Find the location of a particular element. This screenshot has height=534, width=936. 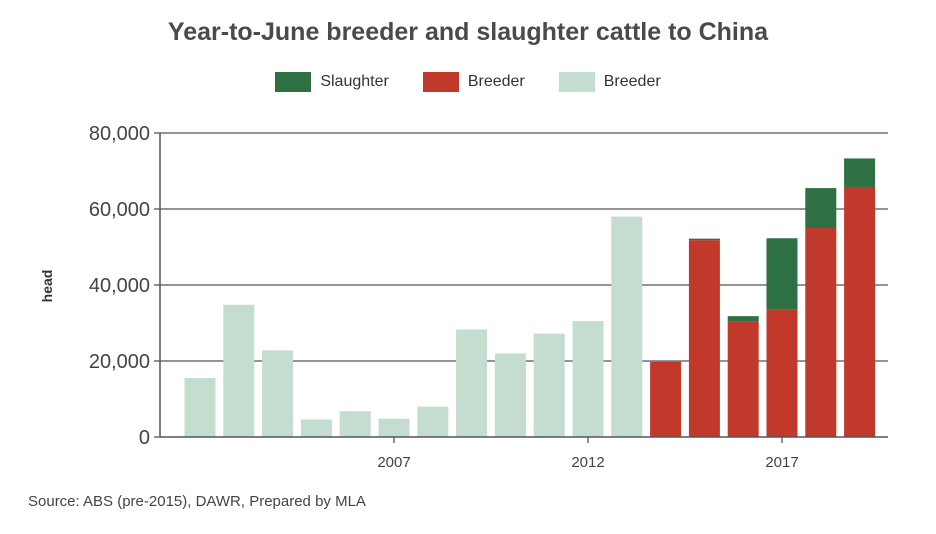

y-tick-label: 80,000 is located at coordinates (119, 134).